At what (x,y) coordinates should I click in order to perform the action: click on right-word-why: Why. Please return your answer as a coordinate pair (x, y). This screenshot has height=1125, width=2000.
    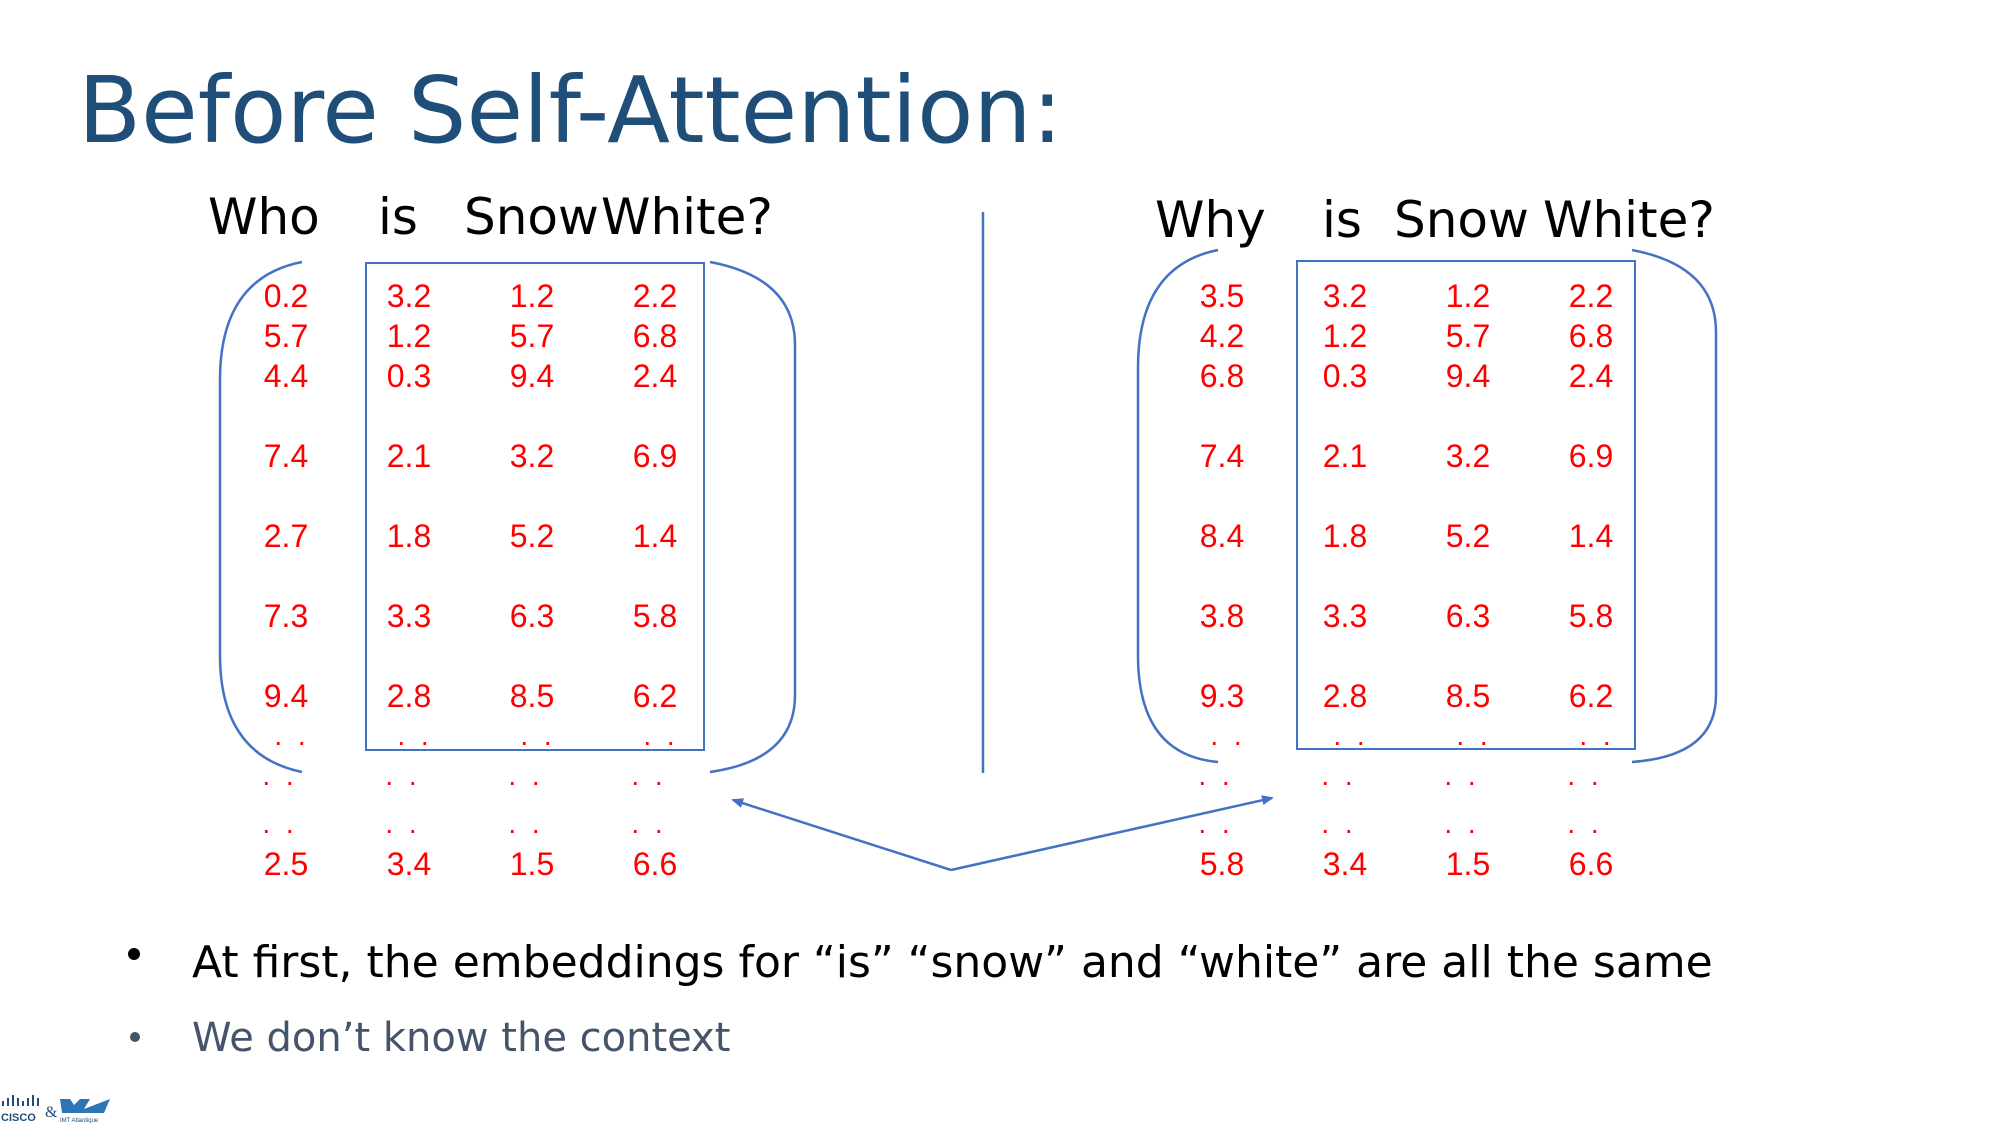
    Looking at the image, I should click on (1210, 220).